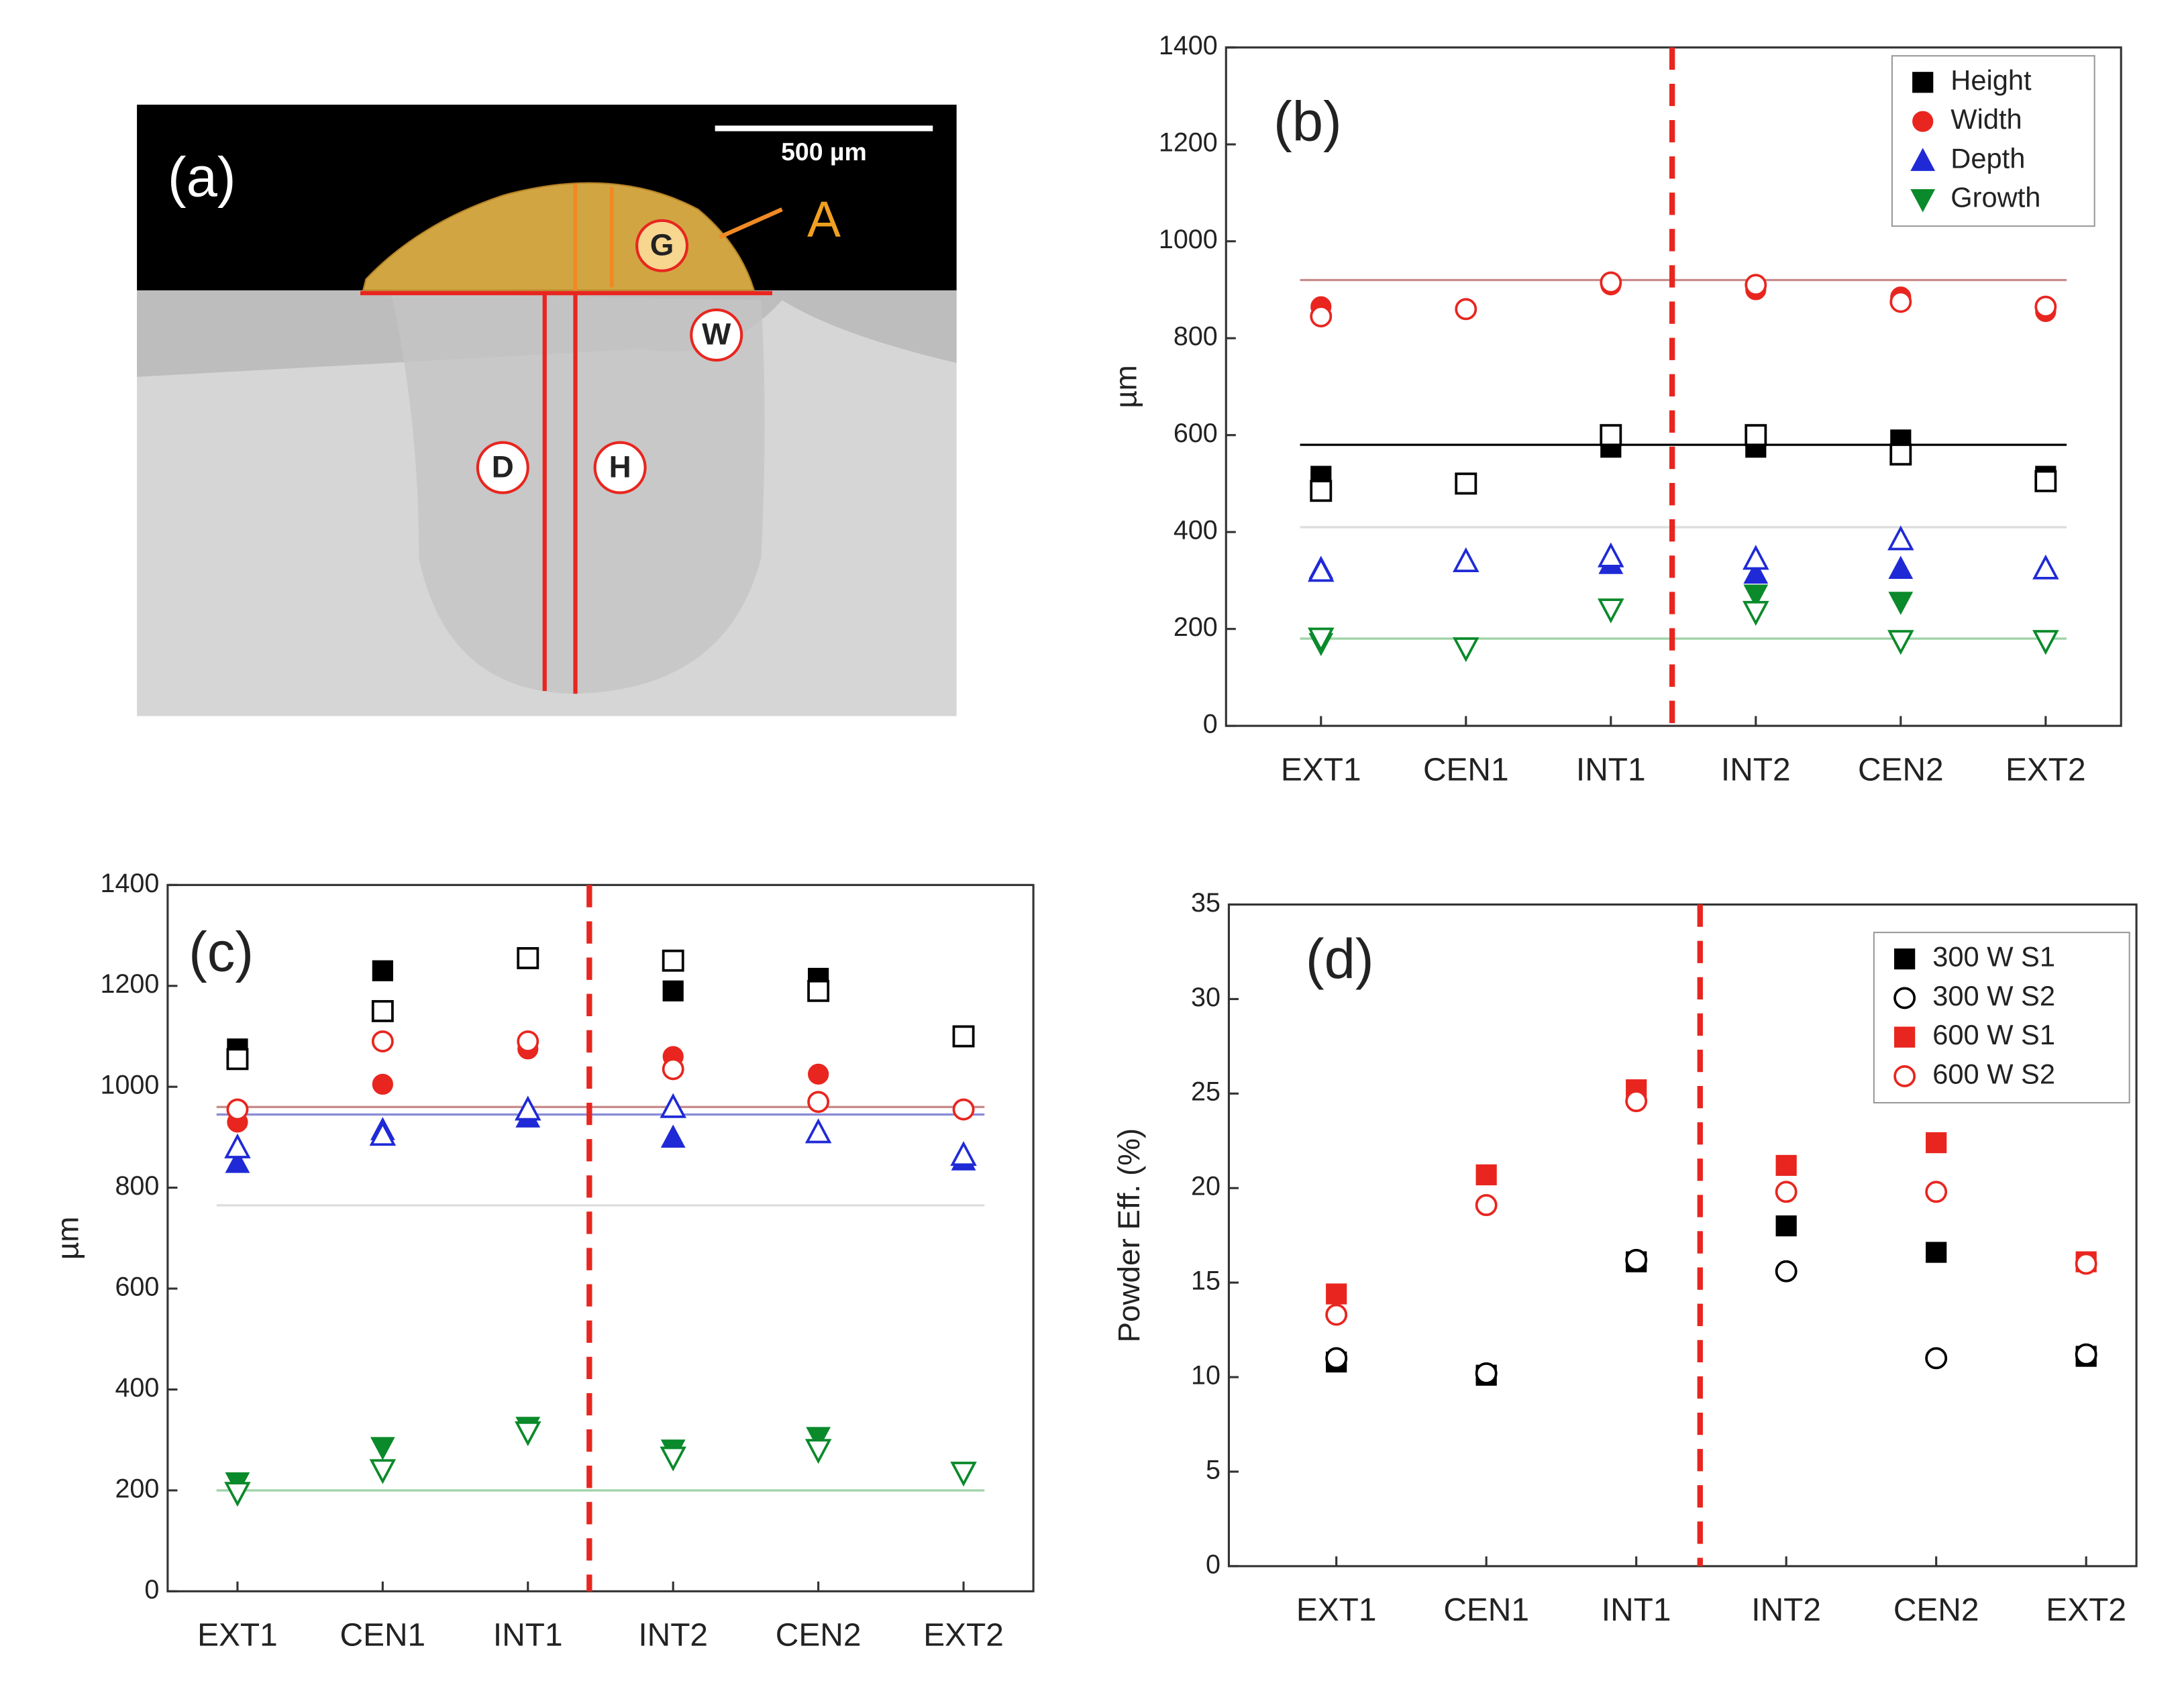 This screenshot has height=1689, width=2184. Describe the element at coordinates (824, 219) in the screenshot. I see `marker-label: A` at that location.